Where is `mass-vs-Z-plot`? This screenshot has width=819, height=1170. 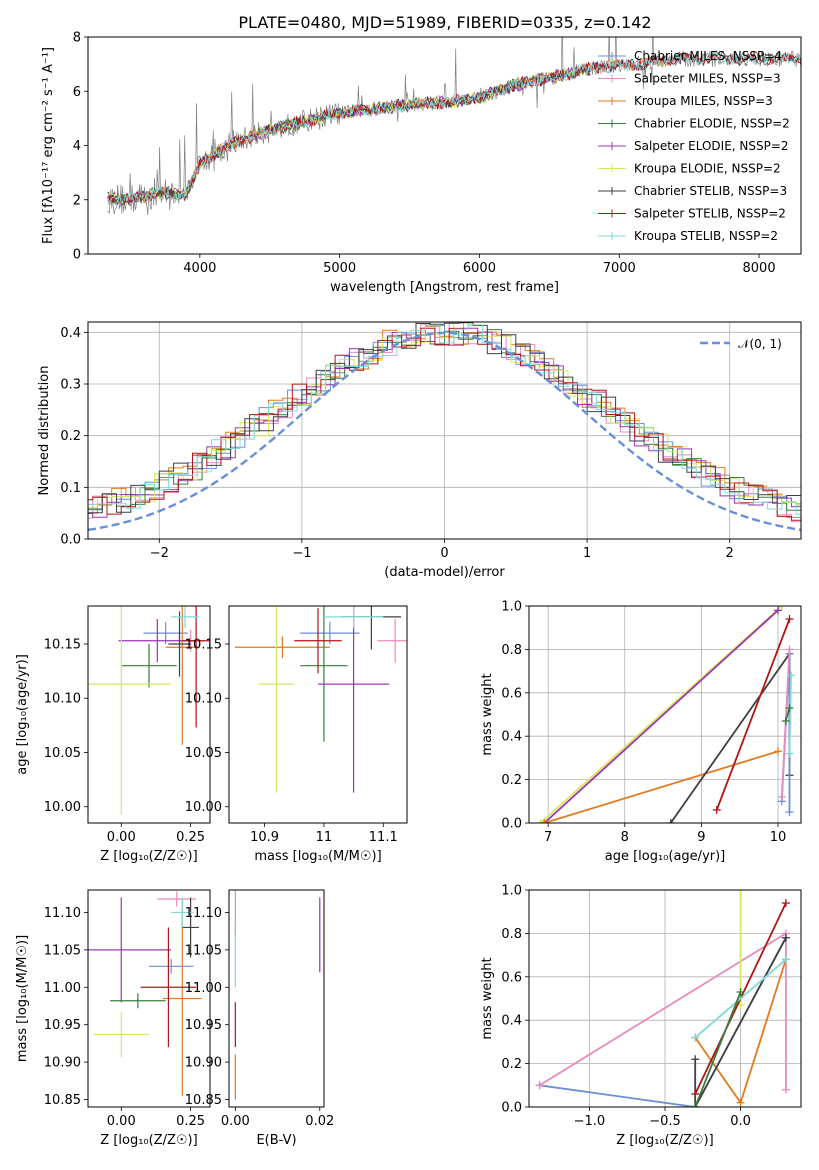
mass-vs-Z-plot is located at coordinates (145, 993).